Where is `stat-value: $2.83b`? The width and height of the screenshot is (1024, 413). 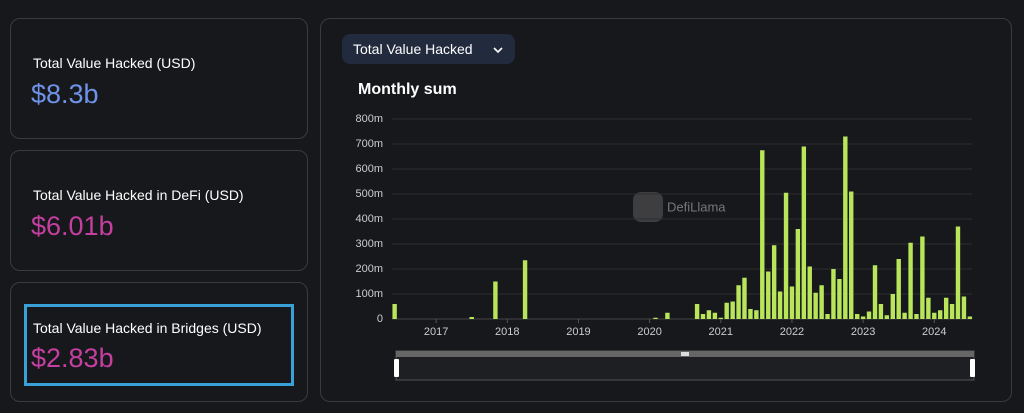
stat-value: $2.83b is located at coordinates (72, 358).